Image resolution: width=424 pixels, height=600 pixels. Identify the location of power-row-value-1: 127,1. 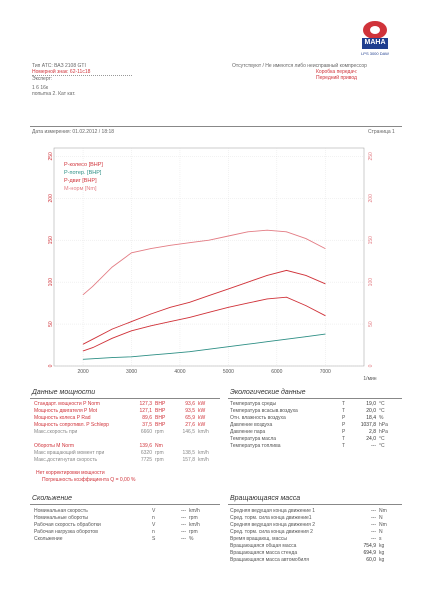
(145, 411).